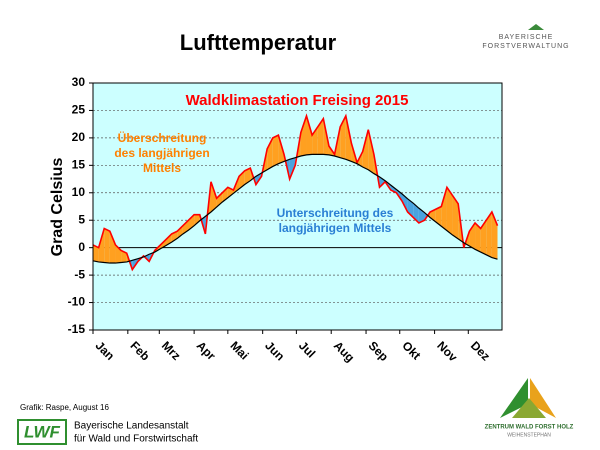 The image size is (600, 450). Describe the element at coordinates (136, 439) in the screenshot. I see `institute-line2: für Wald und Forstwirtschaft` at that location.